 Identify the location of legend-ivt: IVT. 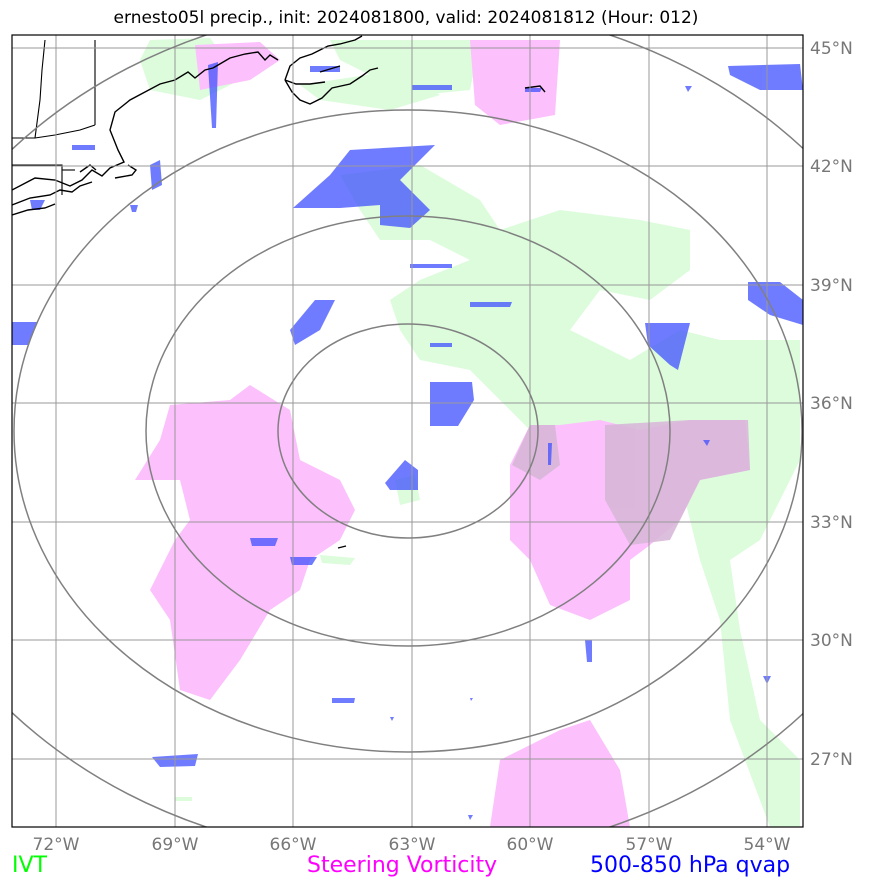
(29, 865).